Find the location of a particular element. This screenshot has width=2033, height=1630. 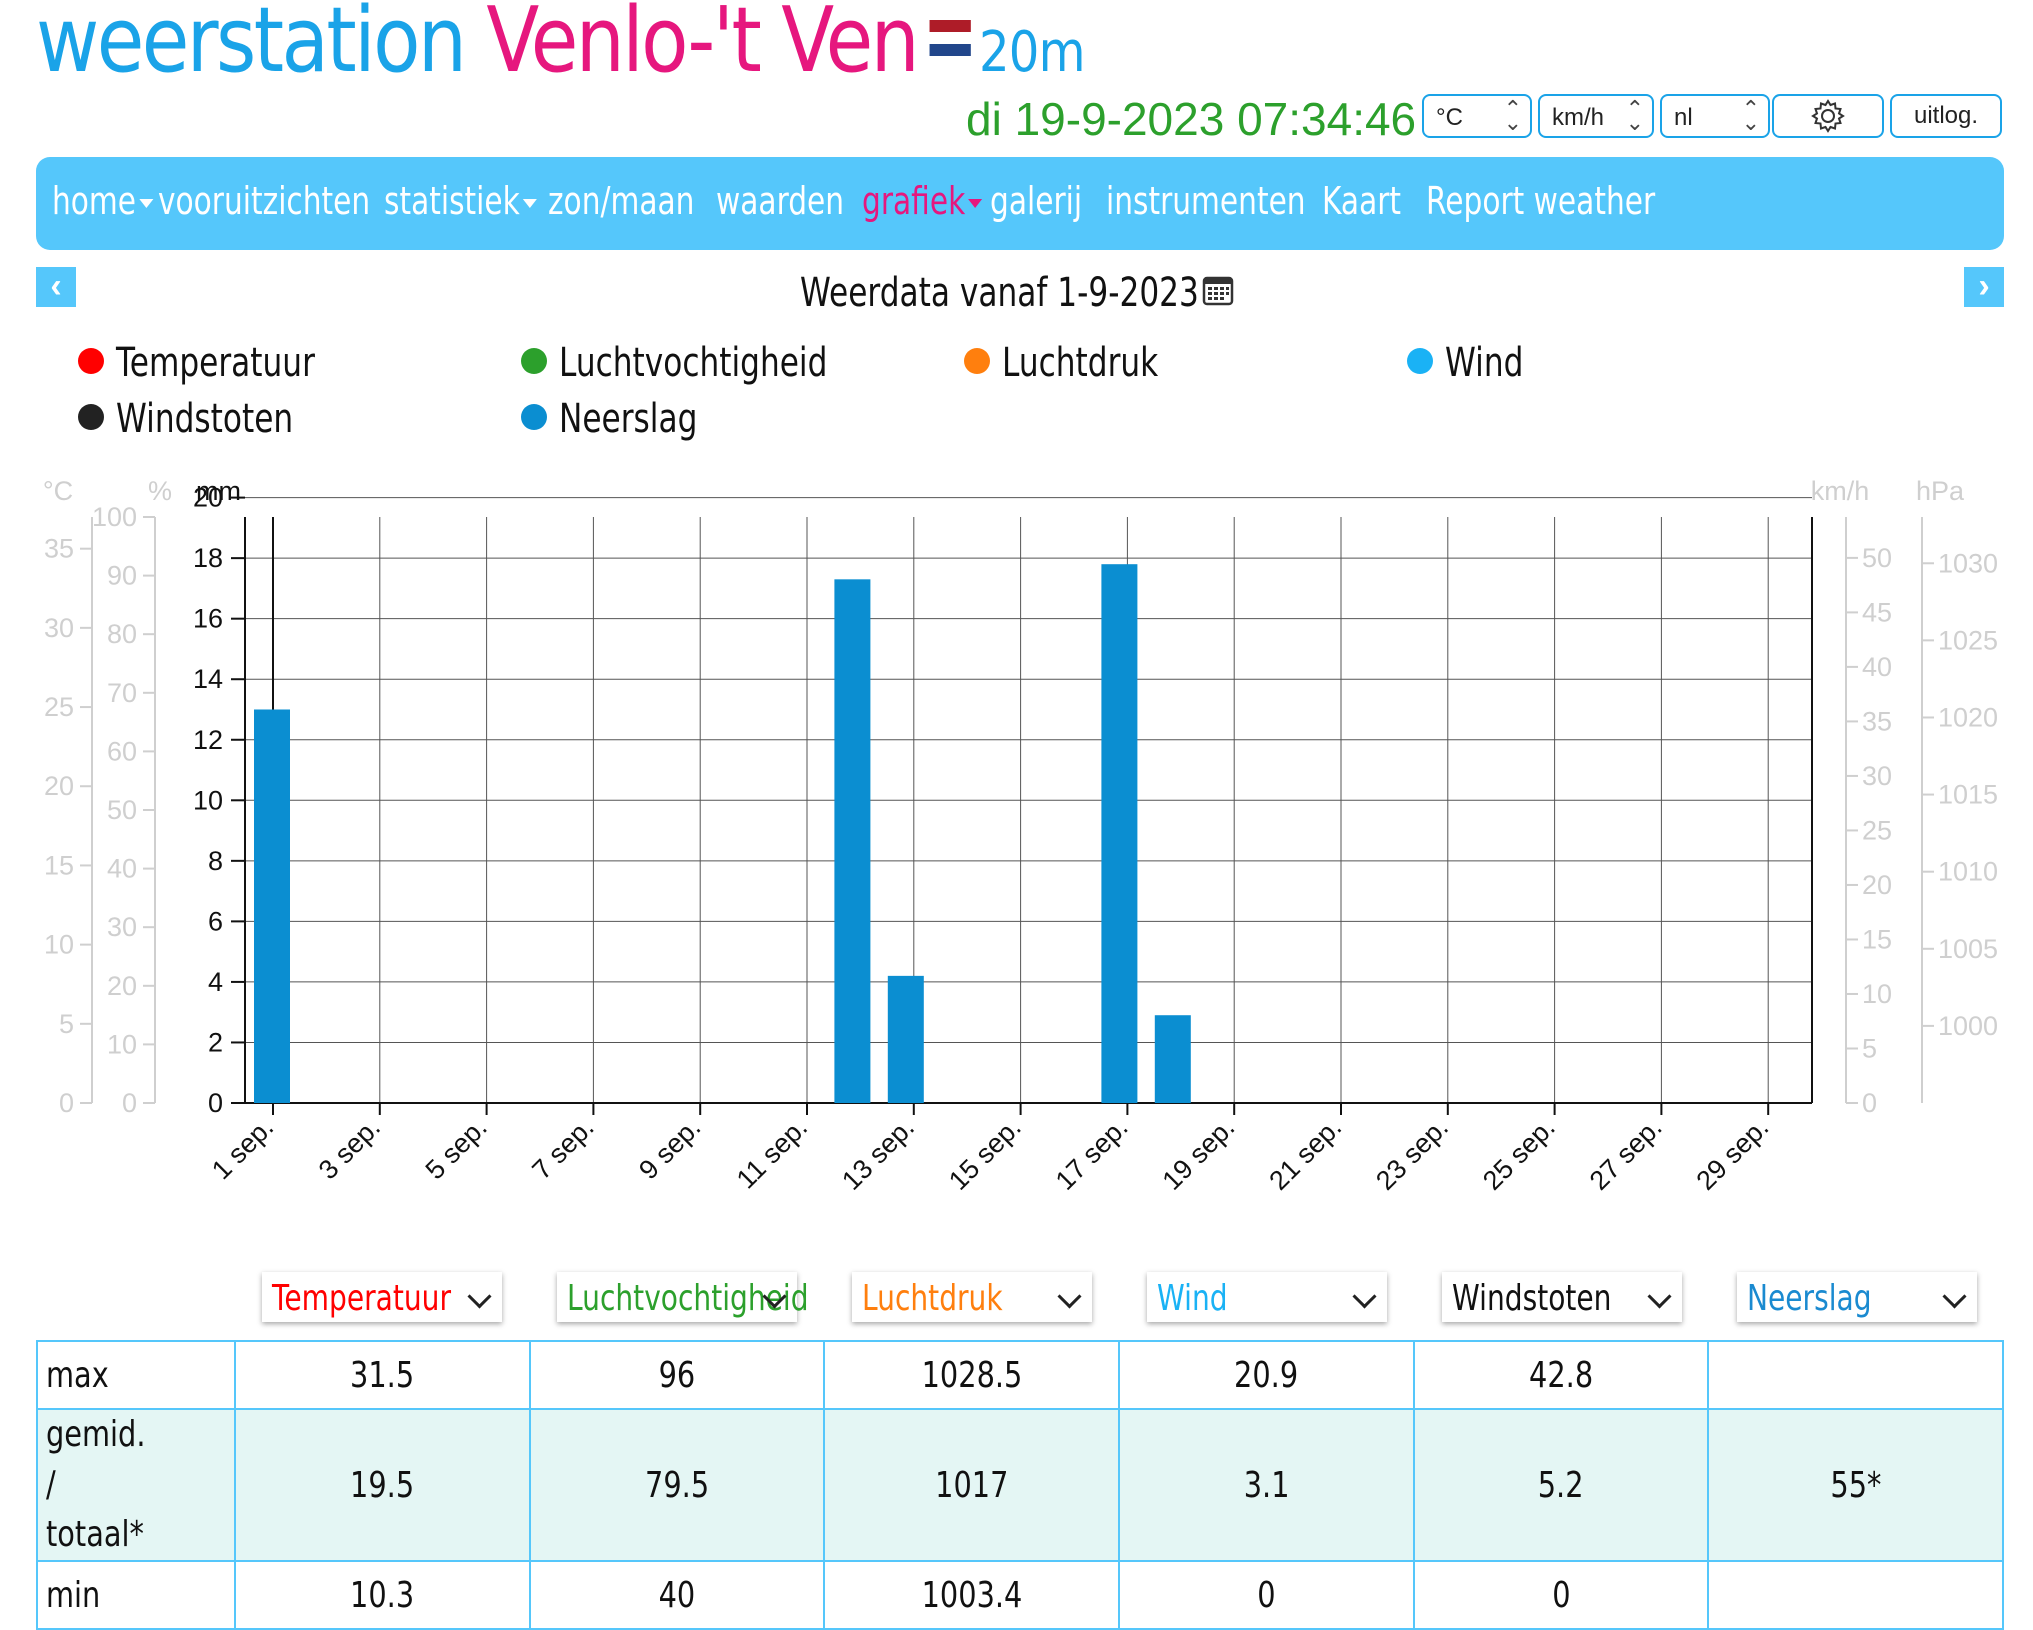

legend-wind: Wind is located at coordinates (1476, 363).